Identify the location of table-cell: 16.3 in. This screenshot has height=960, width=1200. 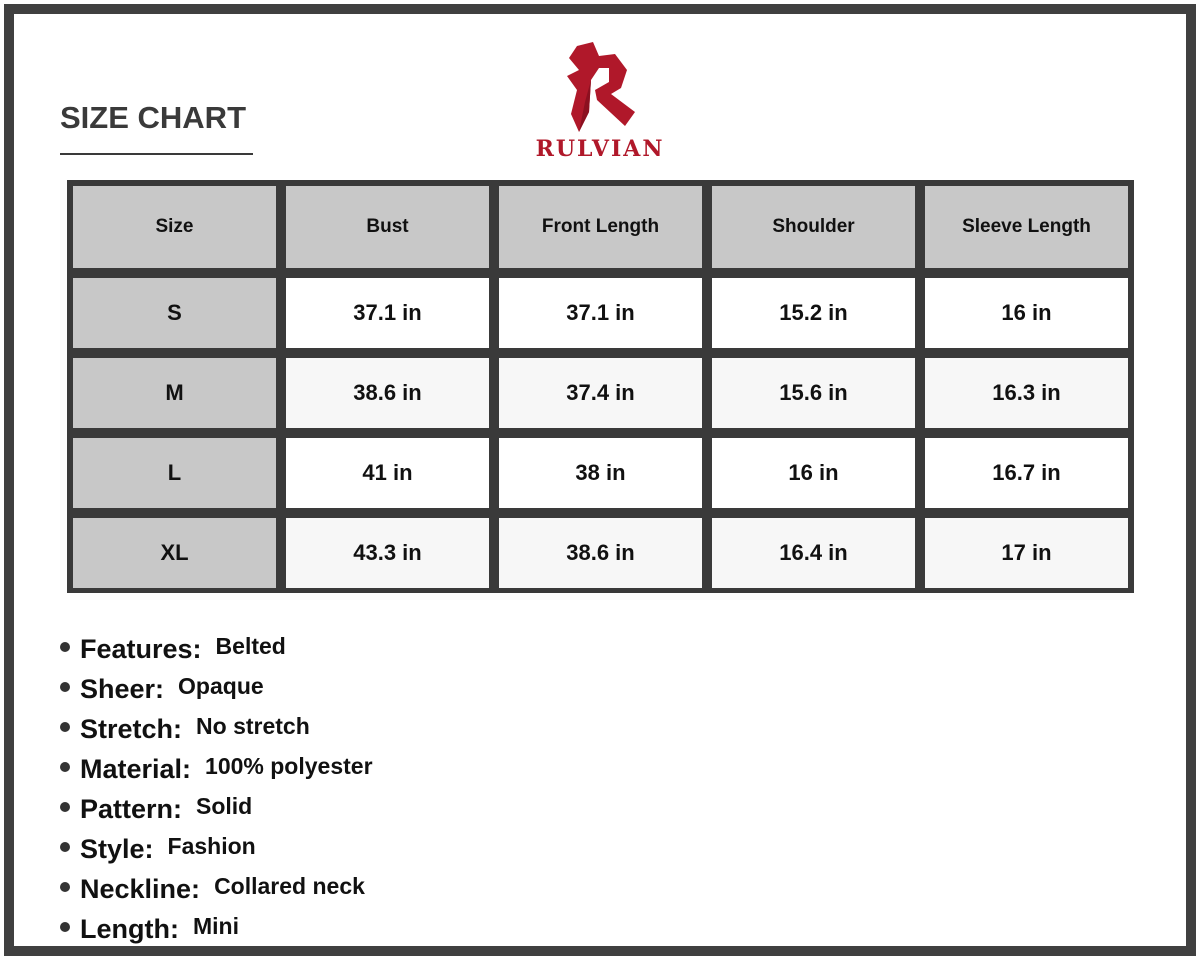
(1026, 393).